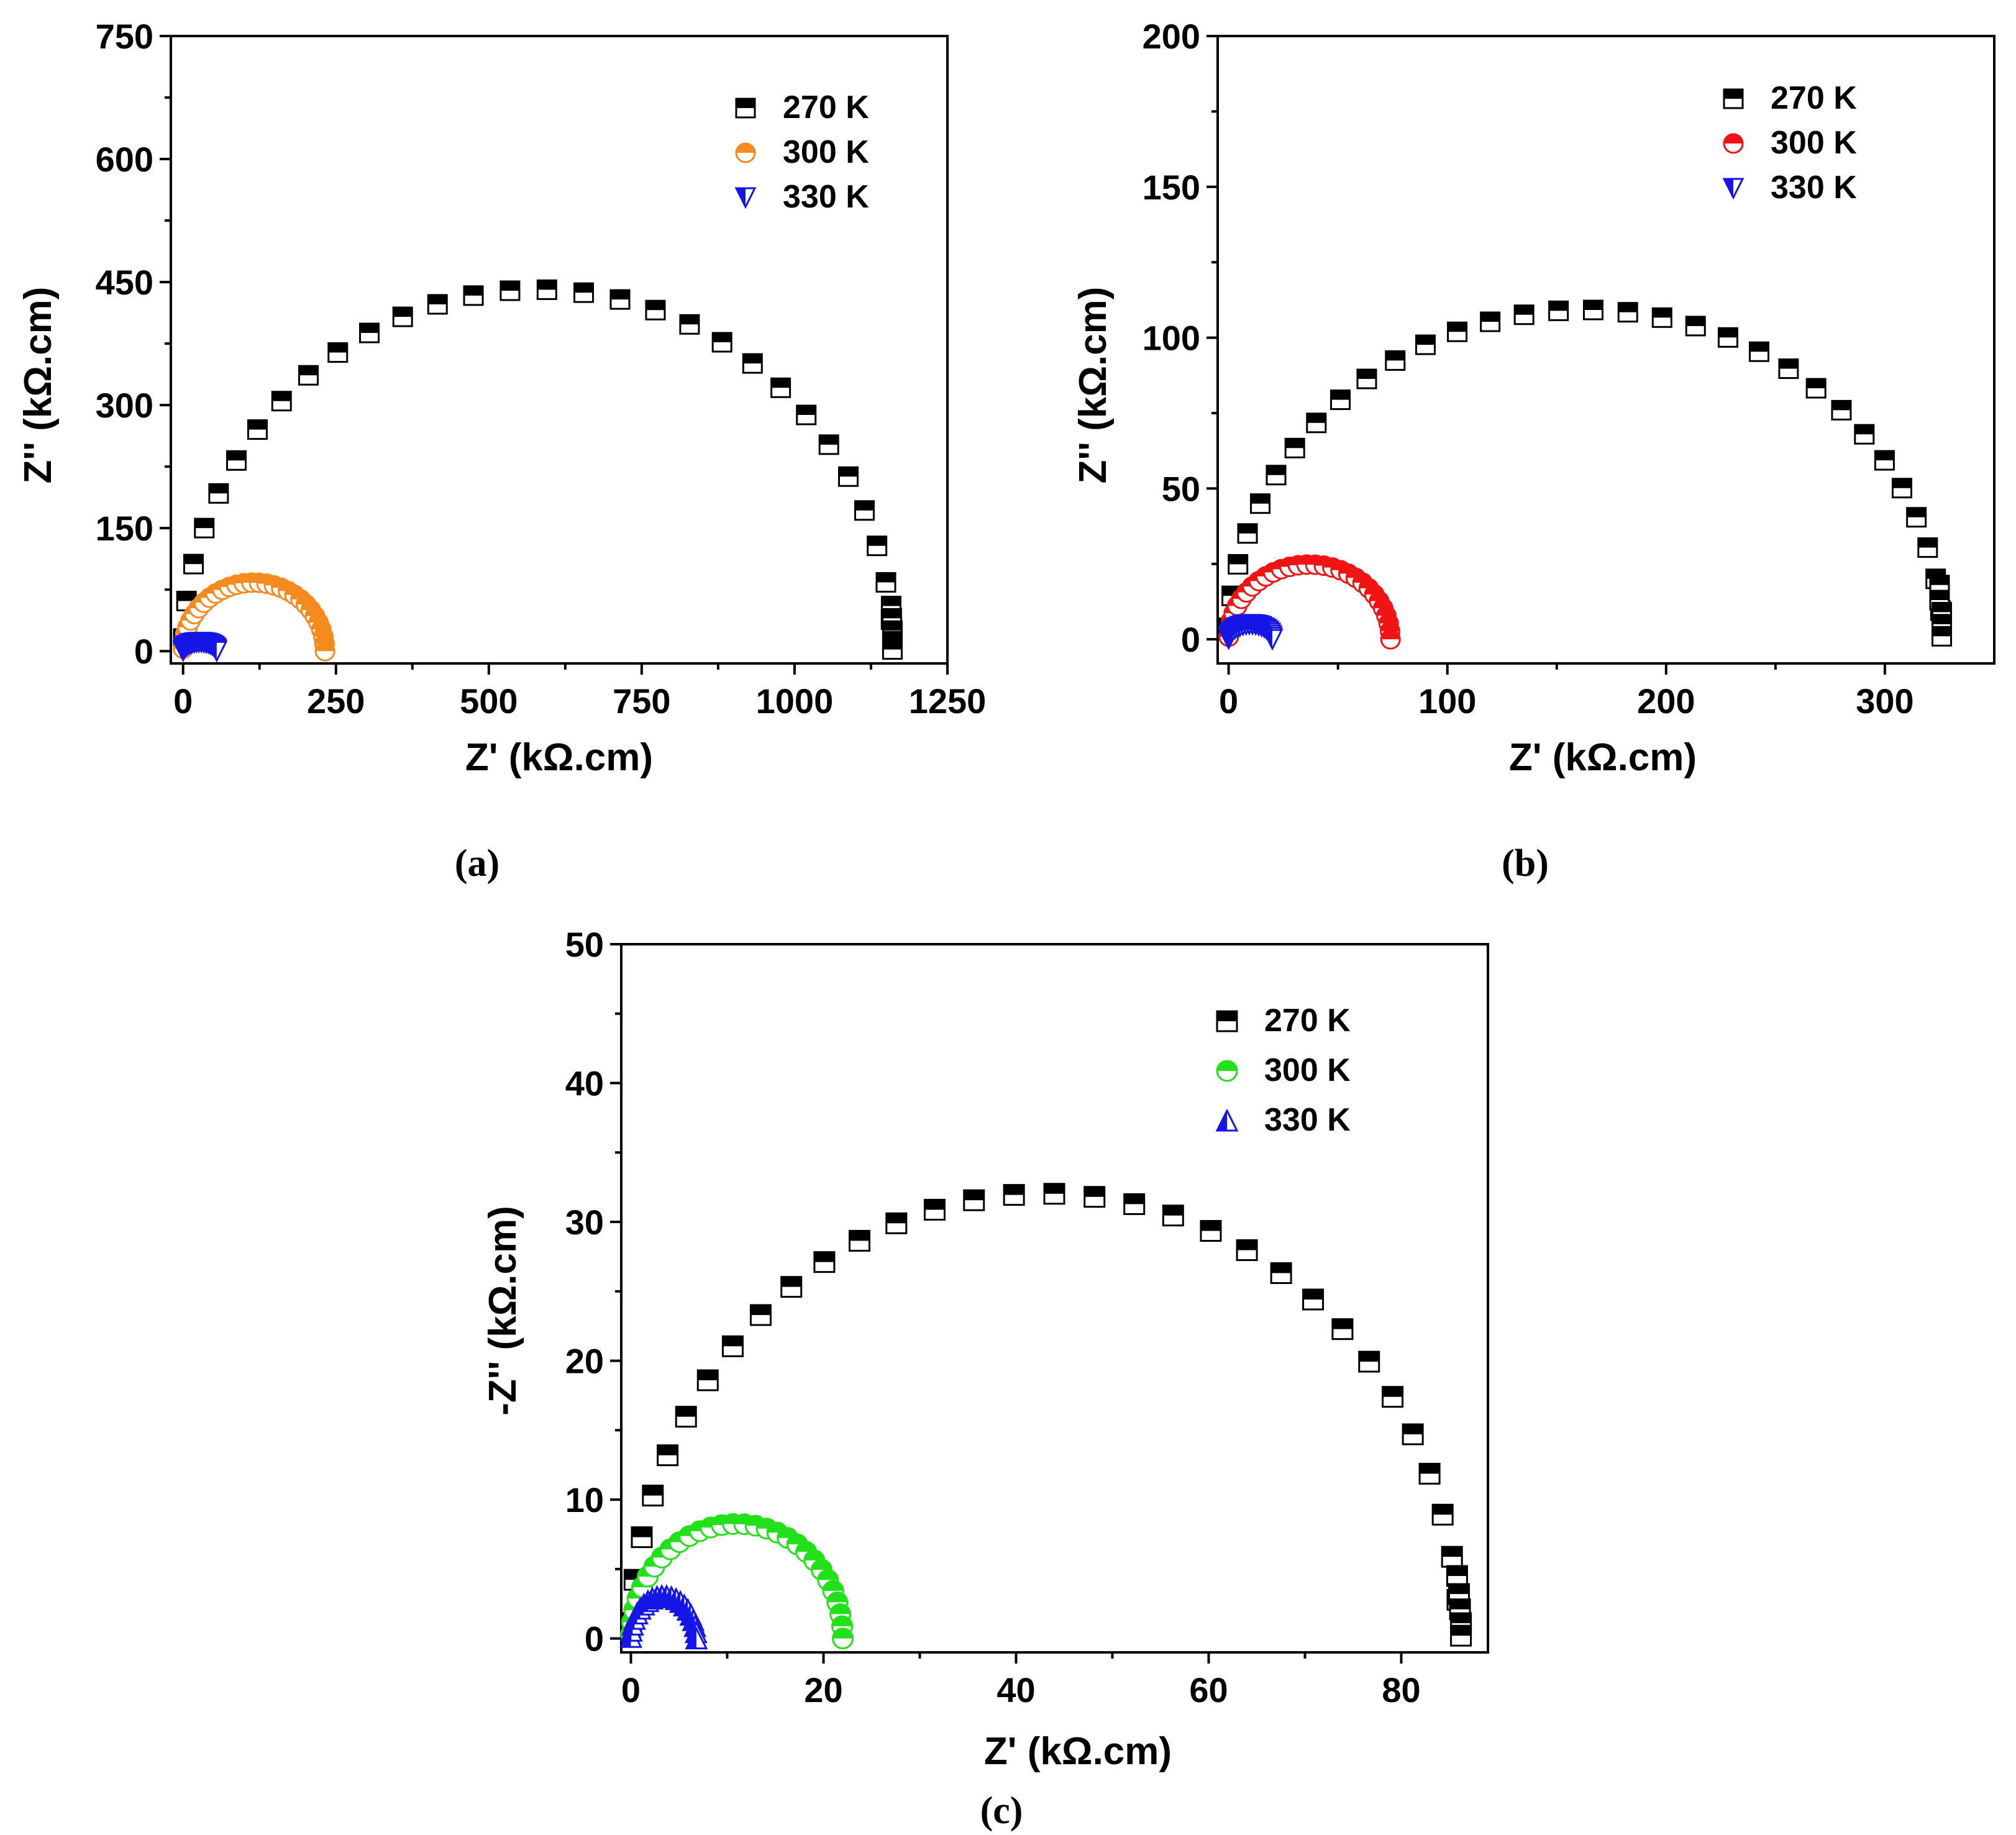 Image resolution: width=2016 pixels, height=1835 pixels. Describe the element at coordinates (1283, 1070) in the screenshot. I see `legend-c: 270 K 300 K 330 K` at that location.